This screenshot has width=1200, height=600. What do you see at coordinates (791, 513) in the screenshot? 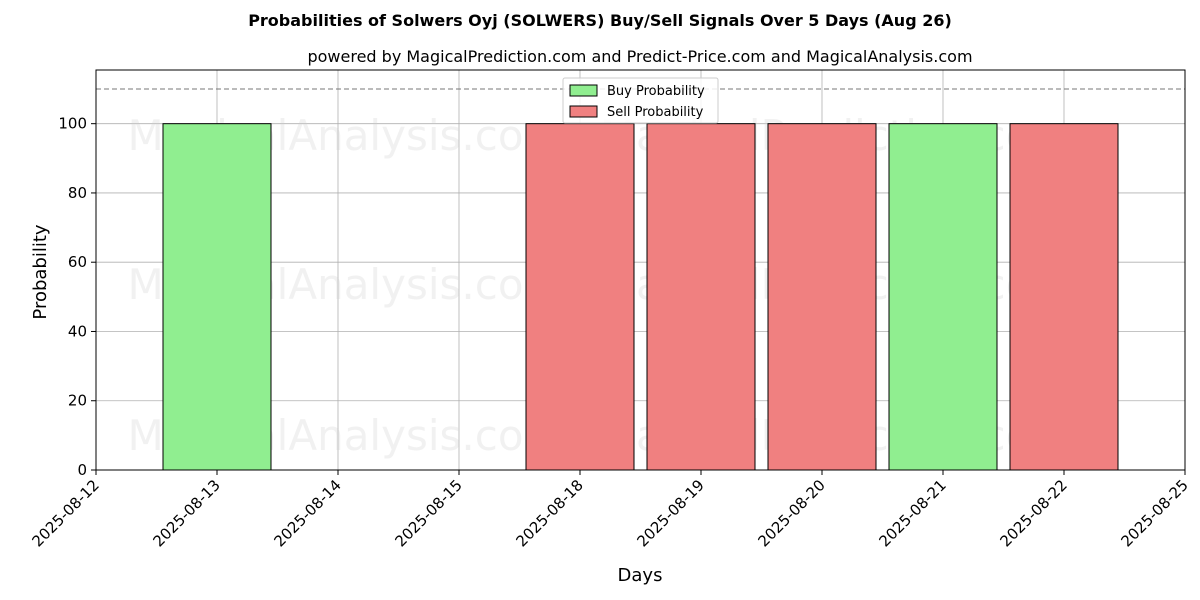
I see `x-tick-label: 2025-08-20` at bounding box center [791, 513].